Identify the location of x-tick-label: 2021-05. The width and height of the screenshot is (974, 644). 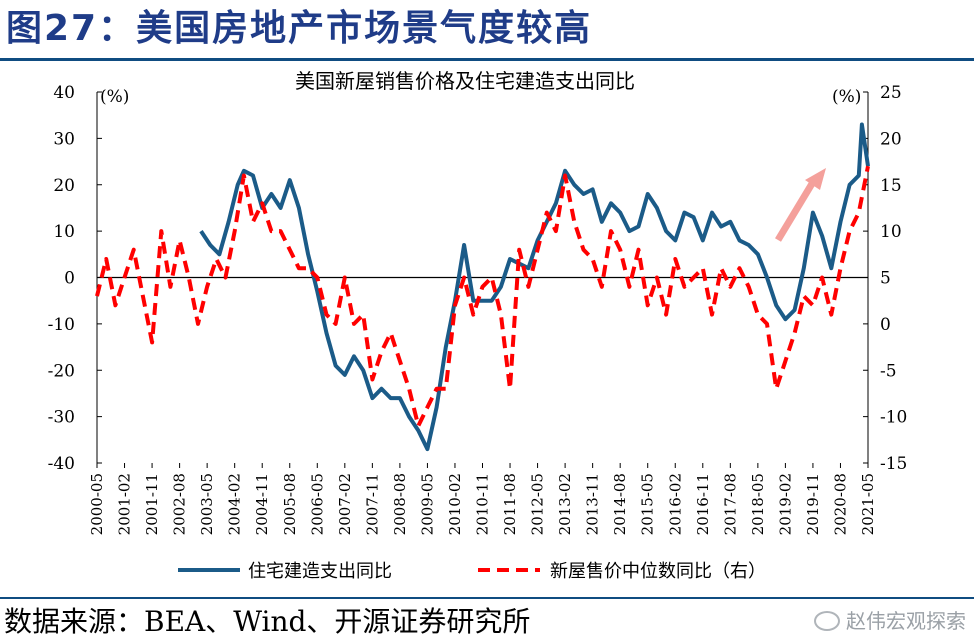
(868, 504).